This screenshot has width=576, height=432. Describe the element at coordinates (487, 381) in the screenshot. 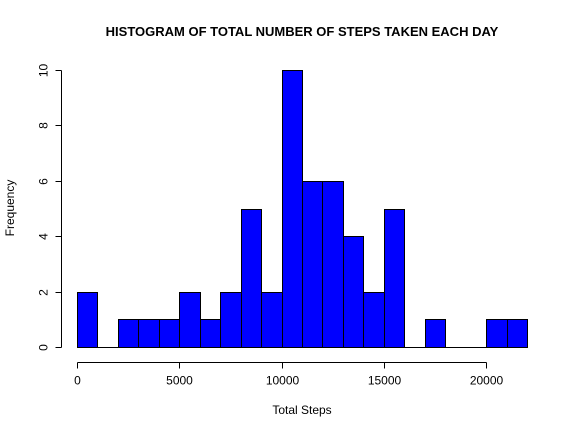

I see `x-tick-label: 20000` at that location.